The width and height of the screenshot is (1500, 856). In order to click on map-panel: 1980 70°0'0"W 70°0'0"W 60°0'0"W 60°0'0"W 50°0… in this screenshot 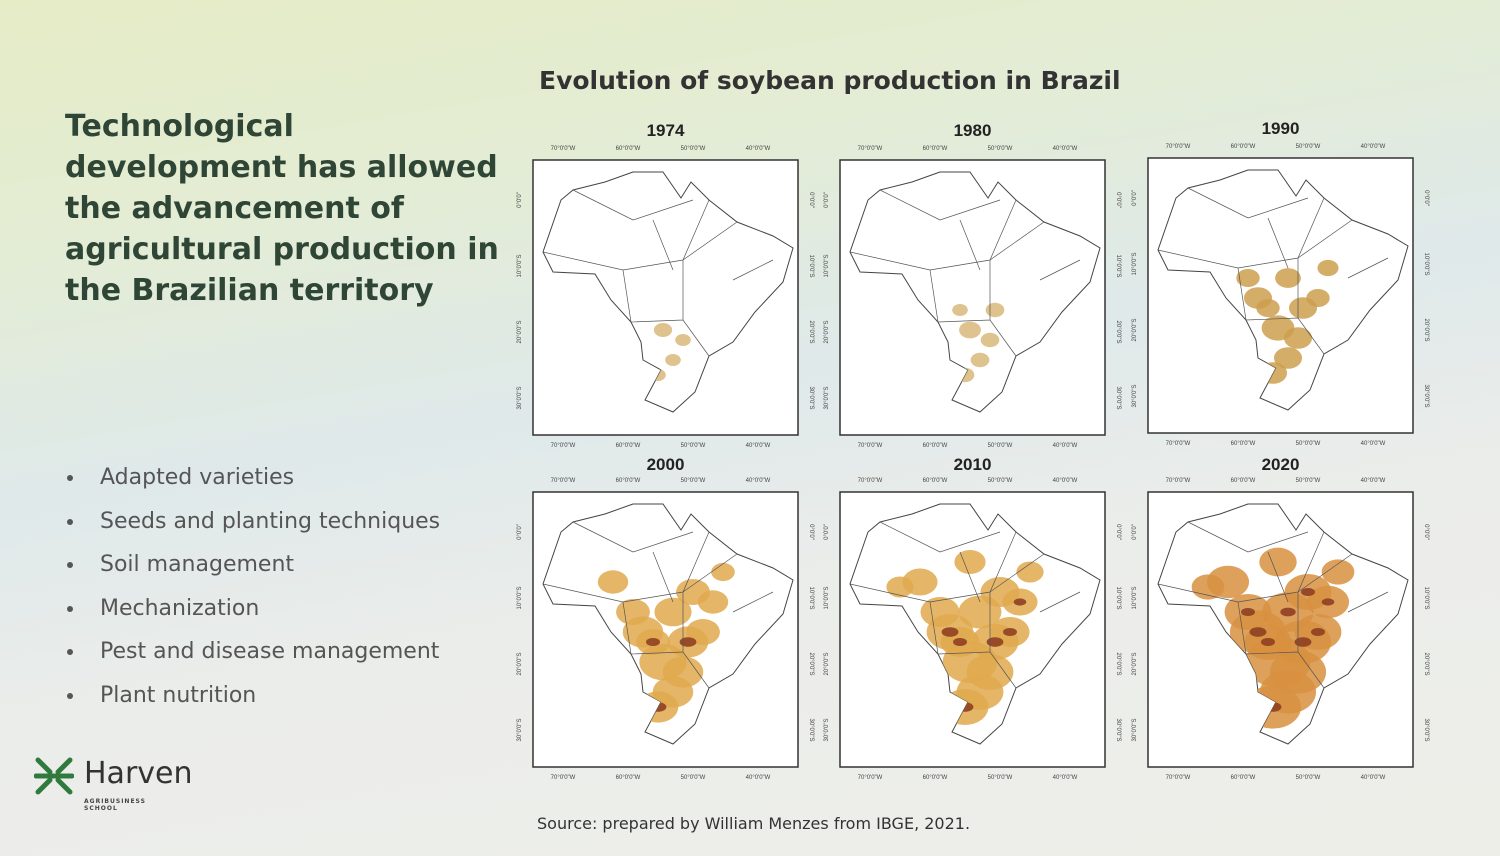, I will do `click(972, 285)`.